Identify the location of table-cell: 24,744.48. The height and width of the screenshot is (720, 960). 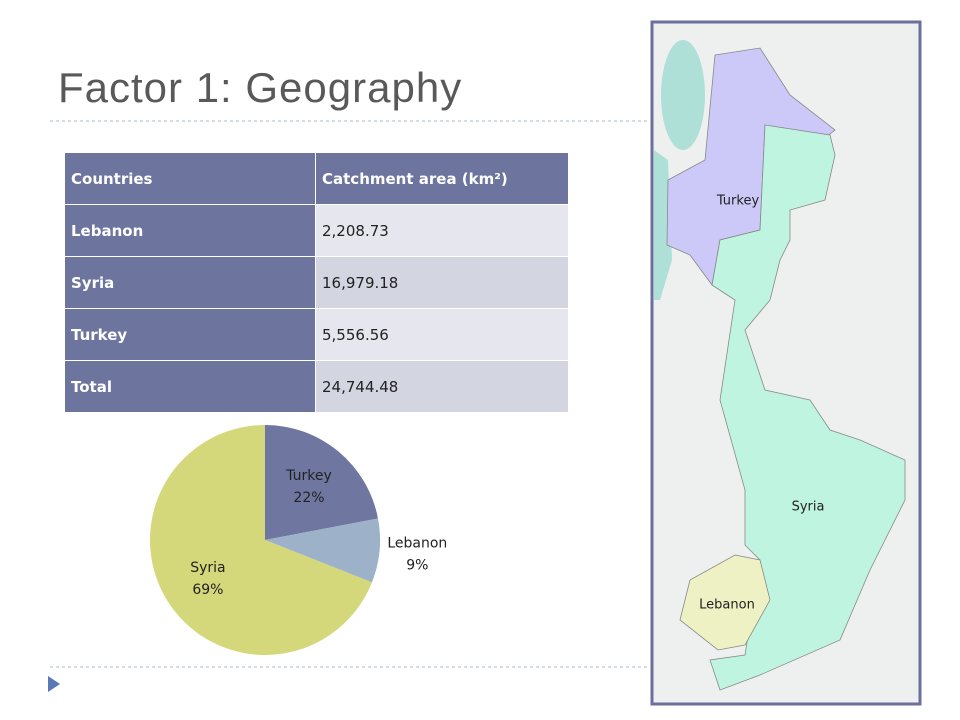
(442, 386).